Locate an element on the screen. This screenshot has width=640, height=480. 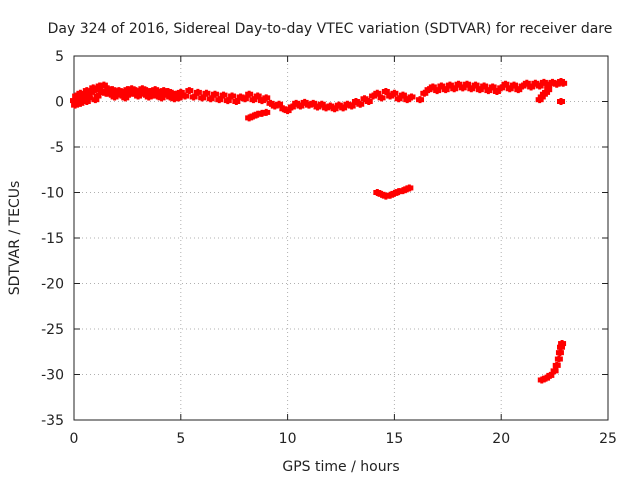
y-axis-label: SDTVAR / TECUs is located at coordinates (15, 238).